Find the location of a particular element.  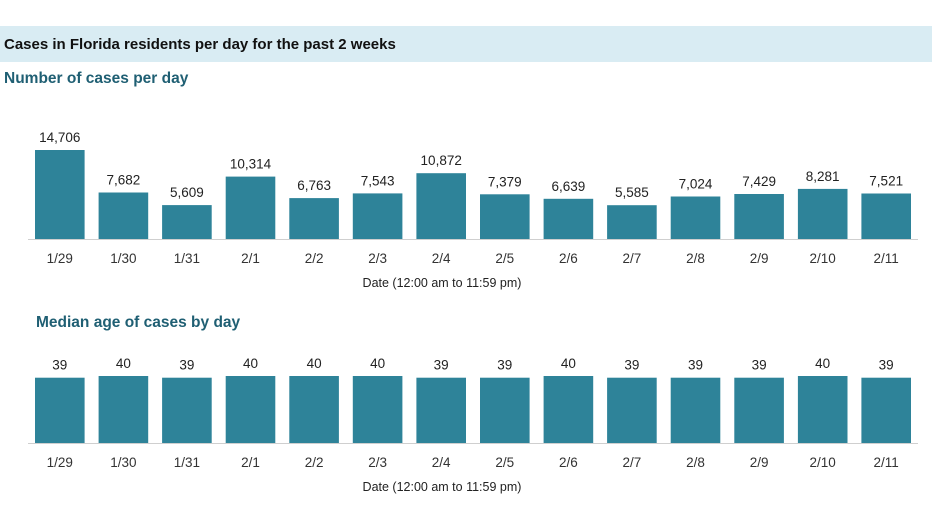

data-label: 6,639 is located at coordinates (569, 186).